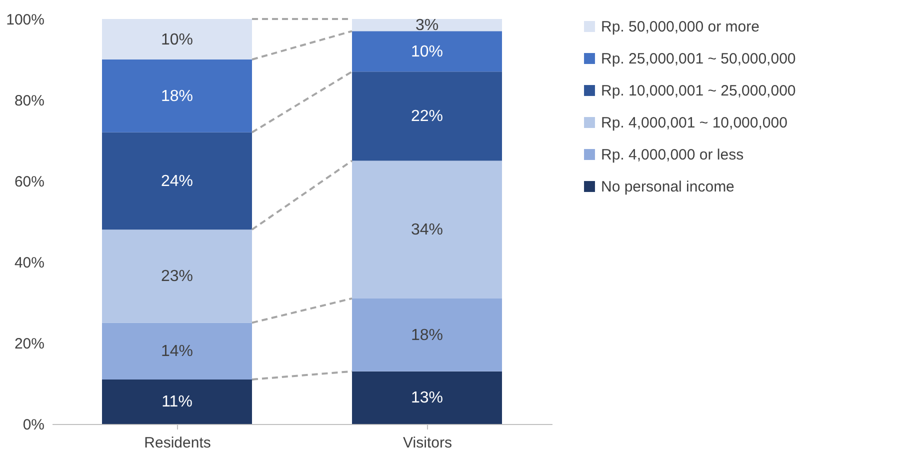 This screenshot has height=461, width=898. I want to click on y-tick-label: 80%, so click(29, 101).